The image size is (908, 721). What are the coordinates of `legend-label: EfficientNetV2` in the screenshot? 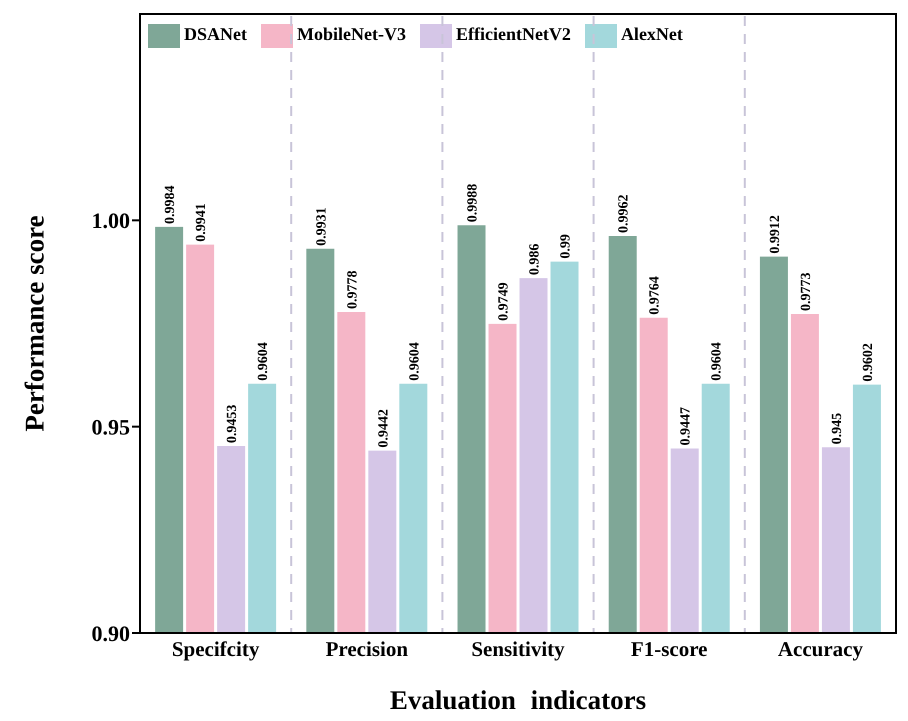 It's located at (513, 34).